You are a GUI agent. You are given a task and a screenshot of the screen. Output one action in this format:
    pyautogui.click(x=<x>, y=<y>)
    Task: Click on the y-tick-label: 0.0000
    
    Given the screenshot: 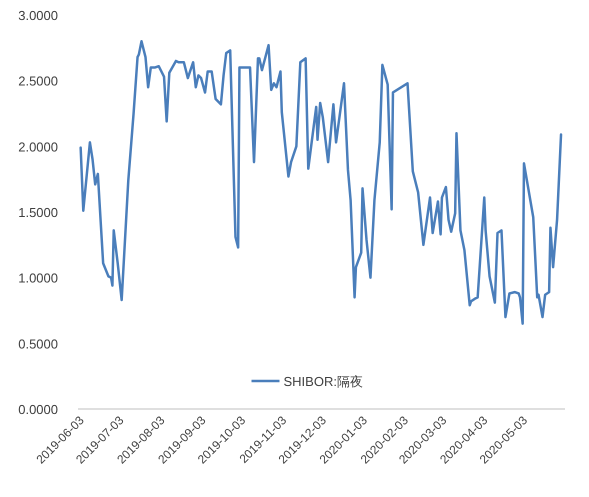 What is the action you would take?
    pyautogui.click(x=38, y=409)
    